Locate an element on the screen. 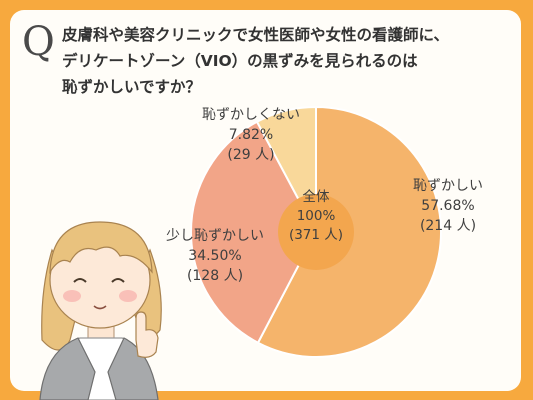 The width and height of the screenshot is (533, 400). center-circle is located at coordinates (316, 232).